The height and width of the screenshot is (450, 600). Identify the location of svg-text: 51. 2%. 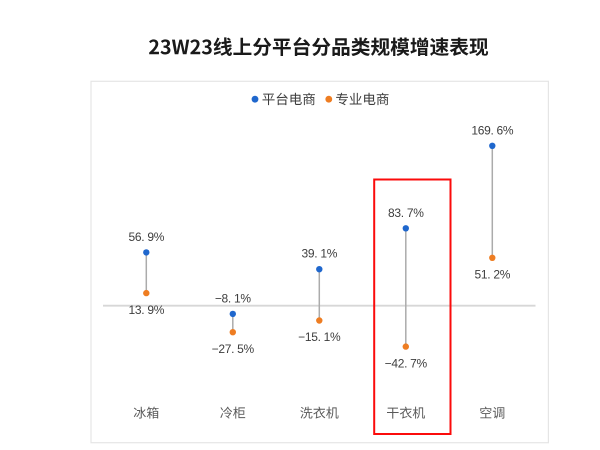
(493, 275).